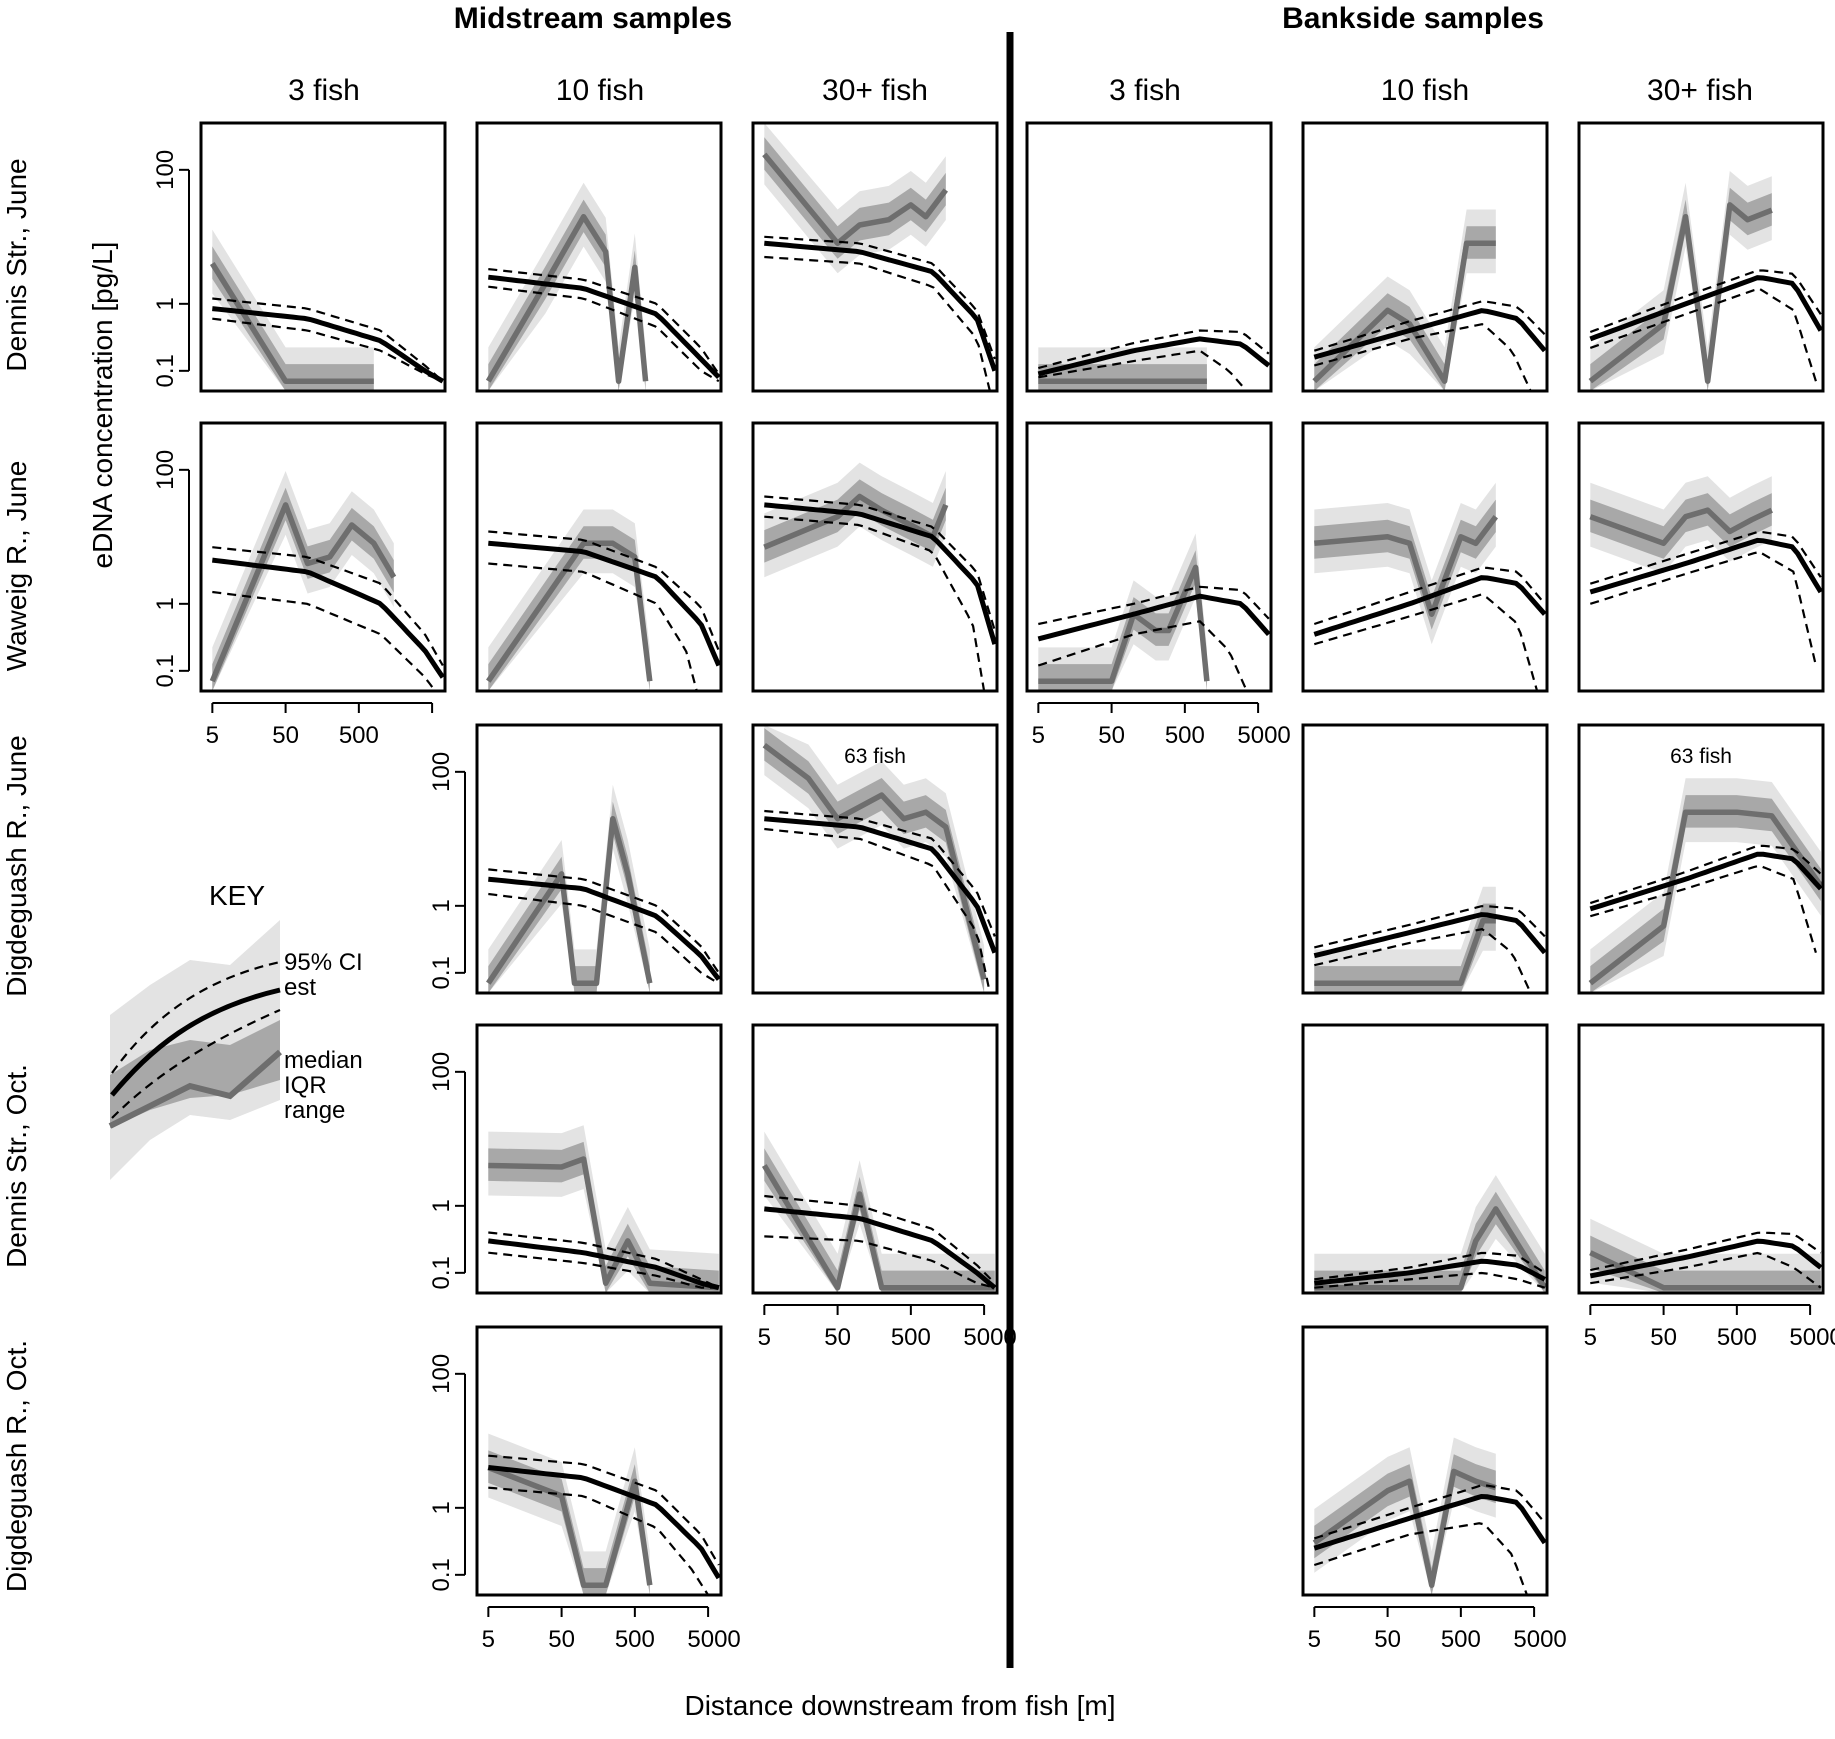 Image resolution: width=1835 pixels, height=1739 pixels. What do you see at coordinates (16, 1166) in the screenshot?
I see `row-label-dennis-oct: Dennis Str., Oct.` at bounding box center [16, 1166].